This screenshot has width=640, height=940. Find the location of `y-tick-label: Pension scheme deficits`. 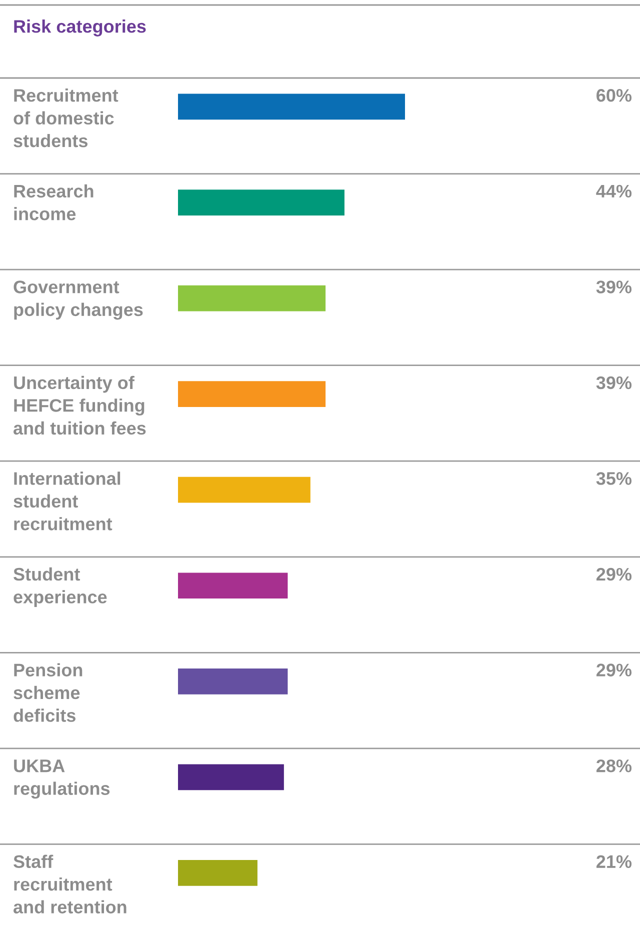

y-tick-label: Pension scheme deficits is located at coordinates (48, 692).